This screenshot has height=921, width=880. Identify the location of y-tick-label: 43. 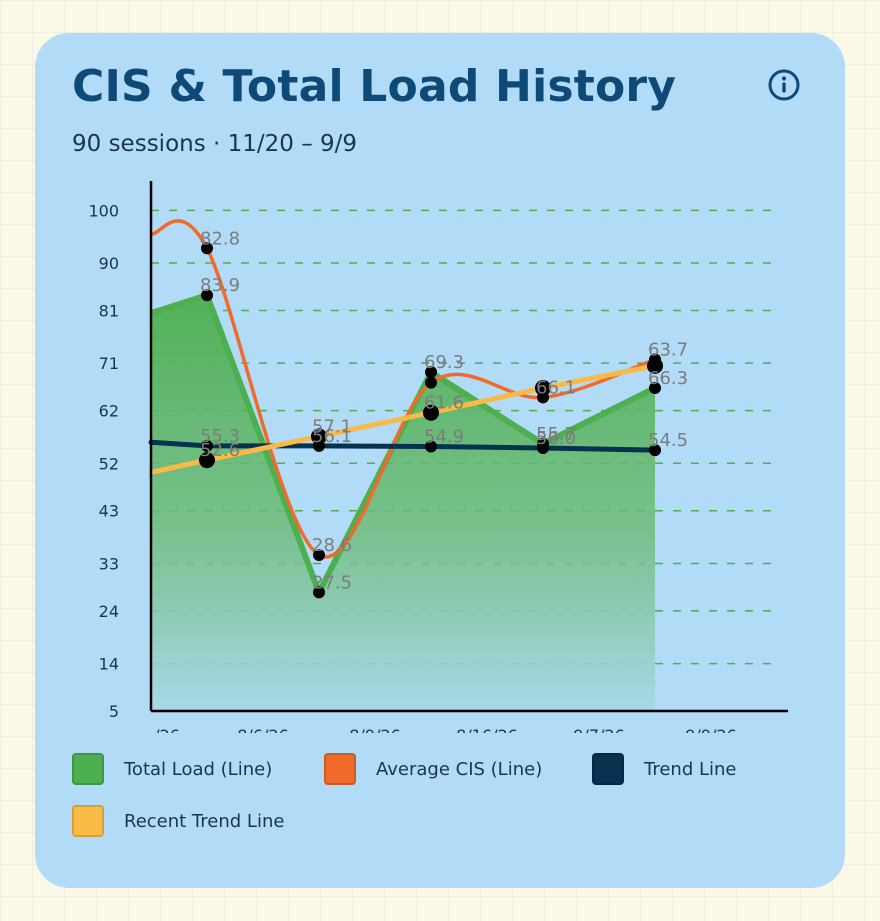
(109, 511).